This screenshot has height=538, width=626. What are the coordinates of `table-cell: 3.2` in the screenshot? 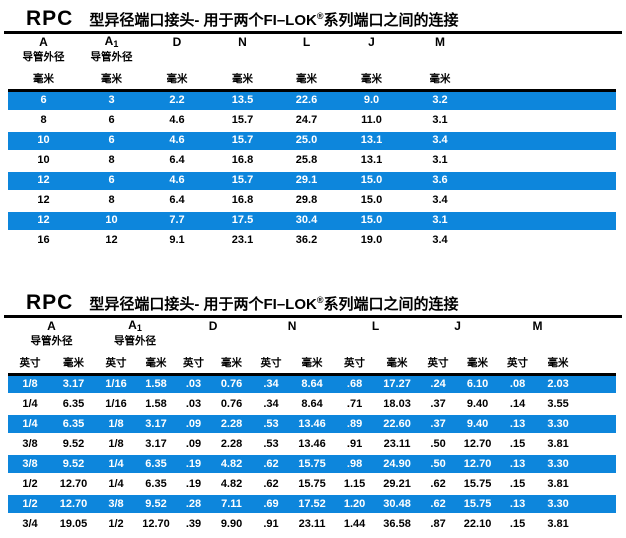 It's located at (440, 101).